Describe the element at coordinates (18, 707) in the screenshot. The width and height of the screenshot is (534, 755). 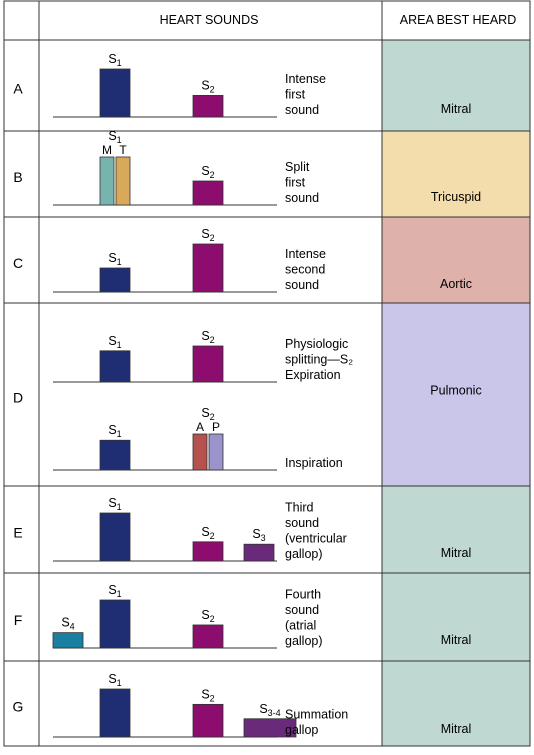
I see `row-letter: G` at that location.